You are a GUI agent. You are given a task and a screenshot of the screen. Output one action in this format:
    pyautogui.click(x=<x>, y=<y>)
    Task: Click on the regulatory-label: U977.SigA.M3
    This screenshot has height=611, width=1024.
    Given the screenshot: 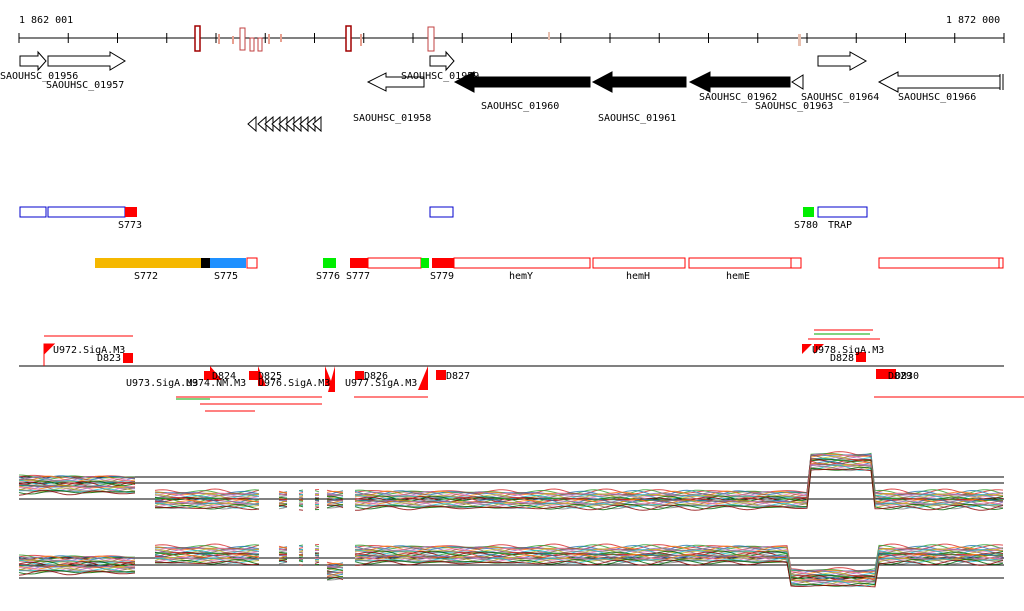 What is the action you would take?
    pyautogui.click(x=381, y=383)
    